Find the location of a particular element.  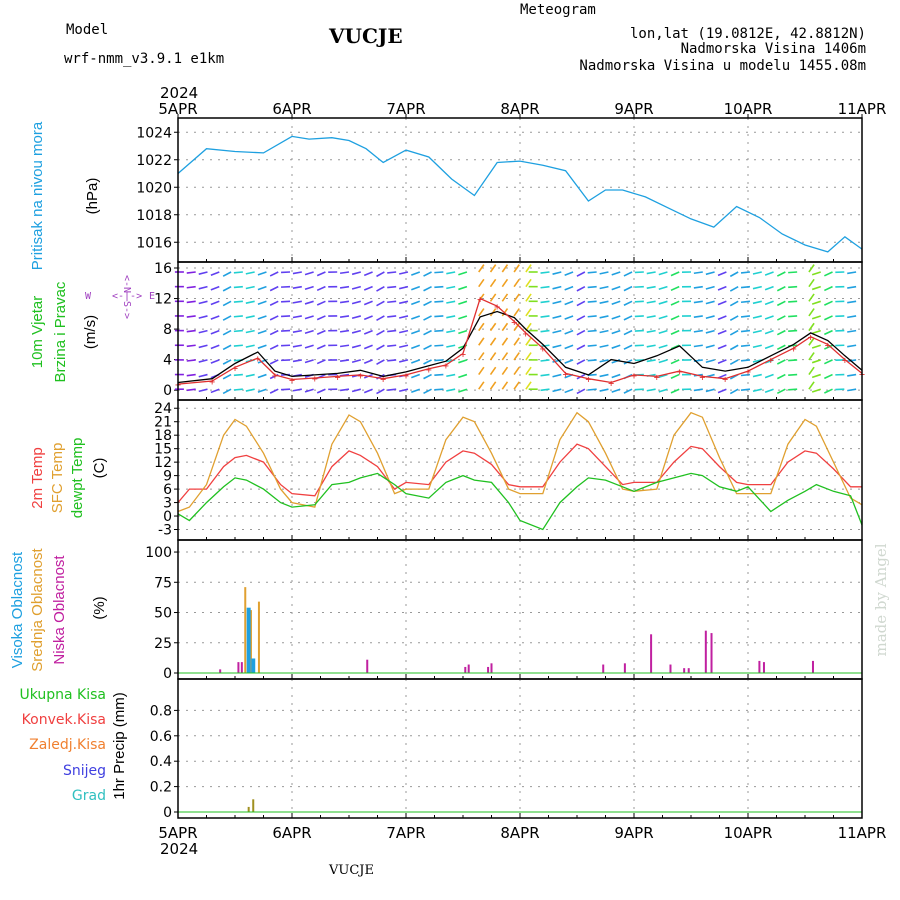

series-line-sfc is located at coordinates (520, 462).